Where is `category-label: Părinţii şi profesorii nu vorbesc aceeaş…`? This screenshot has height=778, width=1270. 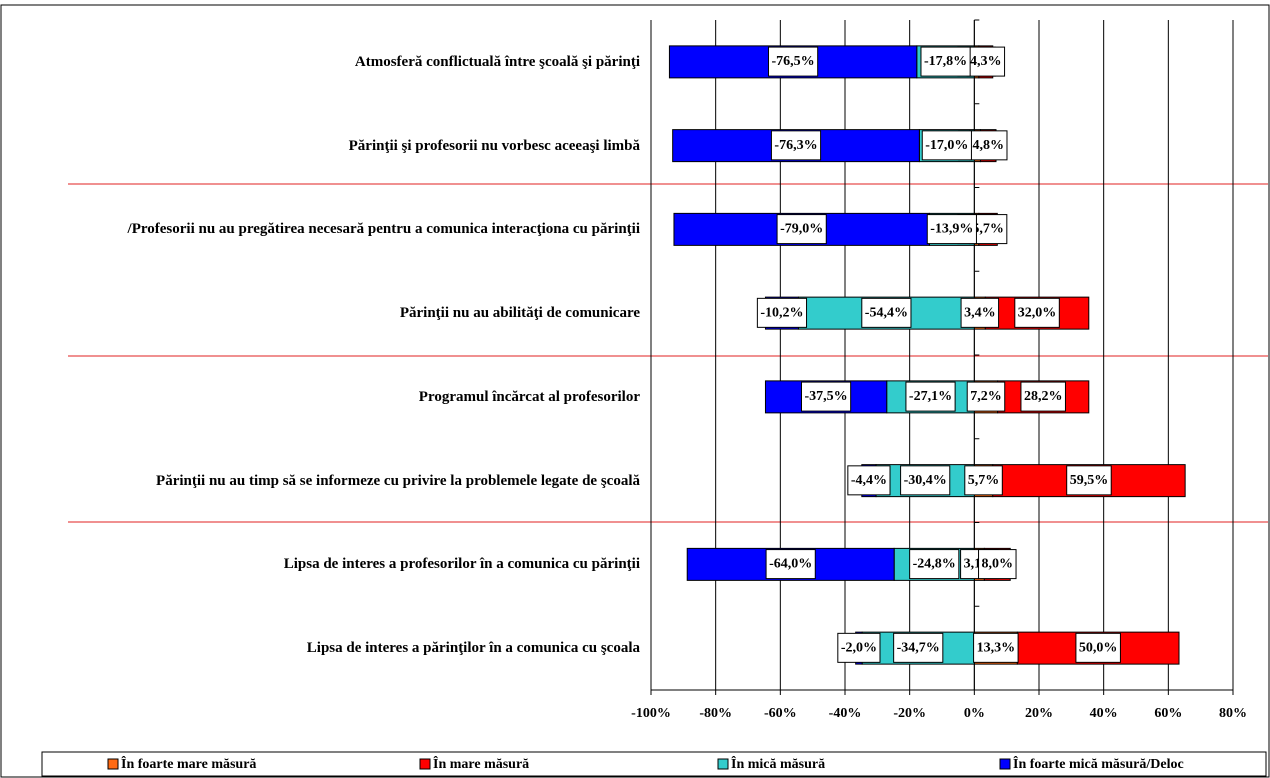 category-label: Părinţii şi profesorii nu vorbesc aceeaş… is located at coordinates (494, 145).